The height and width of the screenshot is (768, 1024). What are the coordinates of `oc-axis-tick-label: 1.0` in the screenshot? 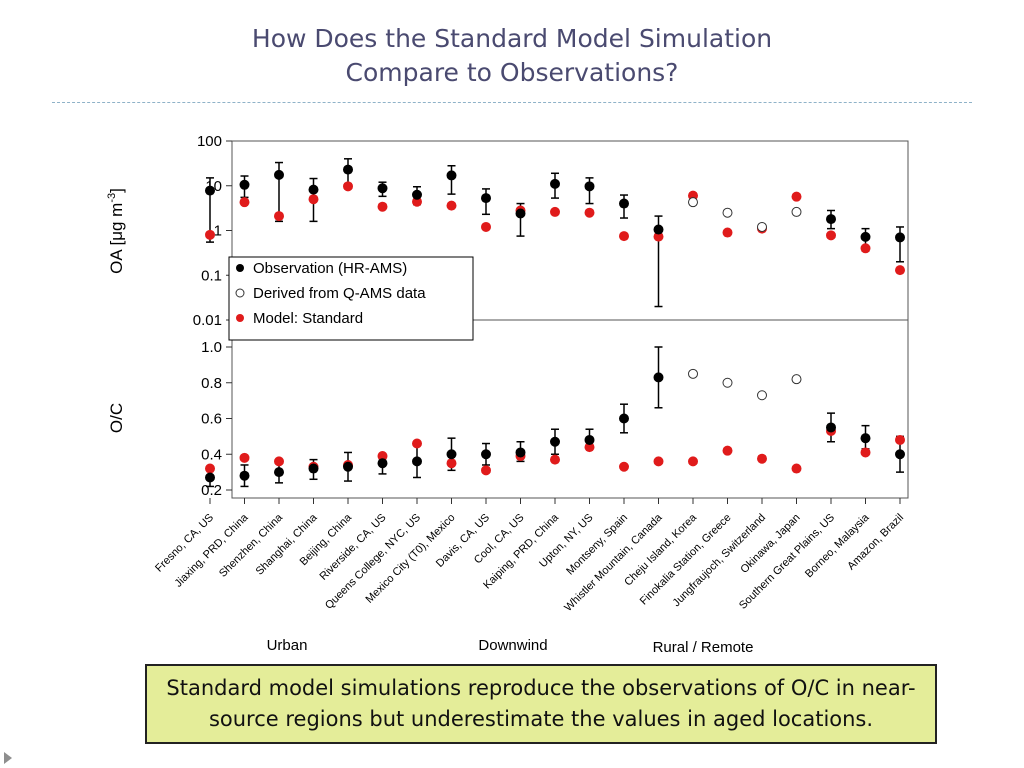 It's located at (211, 347).